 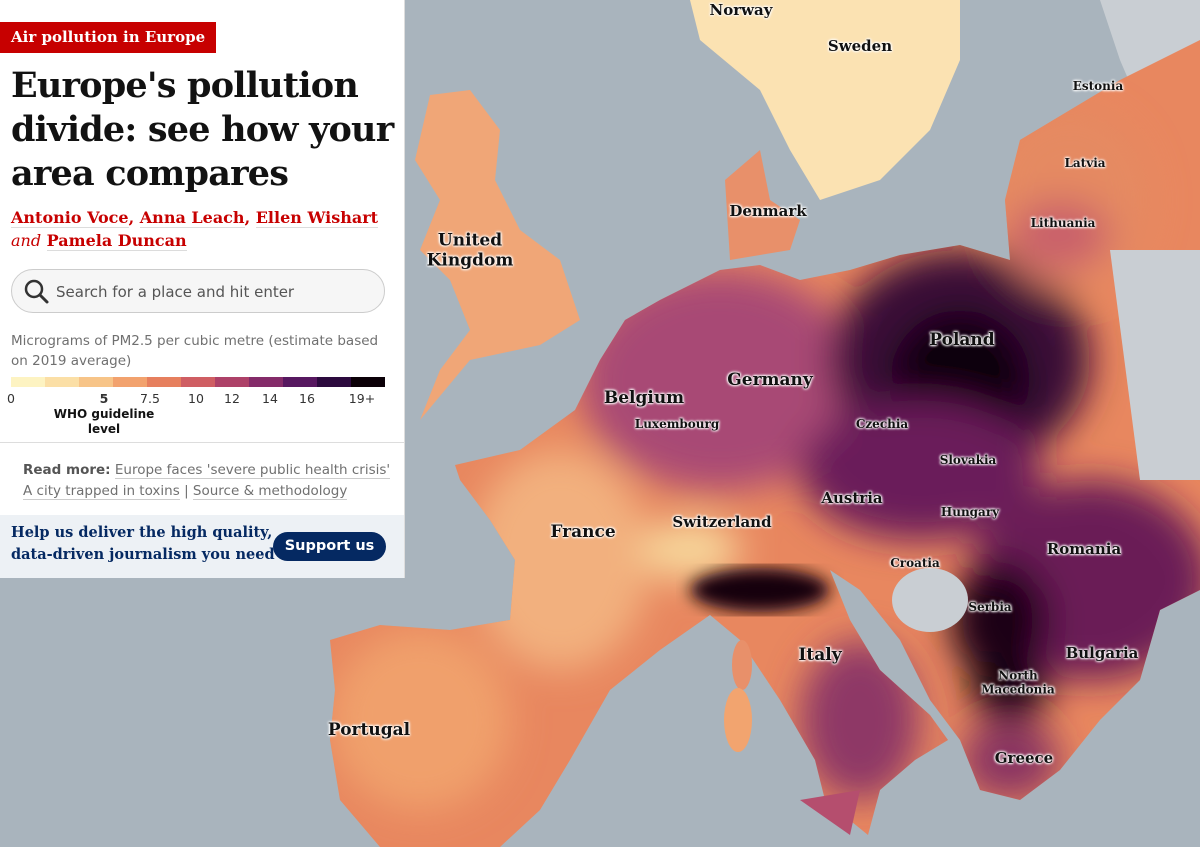 I want to click on country-label: Slovakia, so click(x=968, y=459).